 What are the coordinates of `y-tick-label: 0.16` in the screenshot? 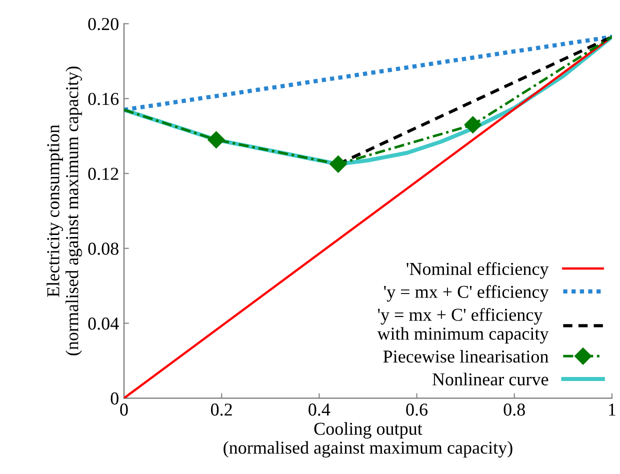 It's located at (103, 99).